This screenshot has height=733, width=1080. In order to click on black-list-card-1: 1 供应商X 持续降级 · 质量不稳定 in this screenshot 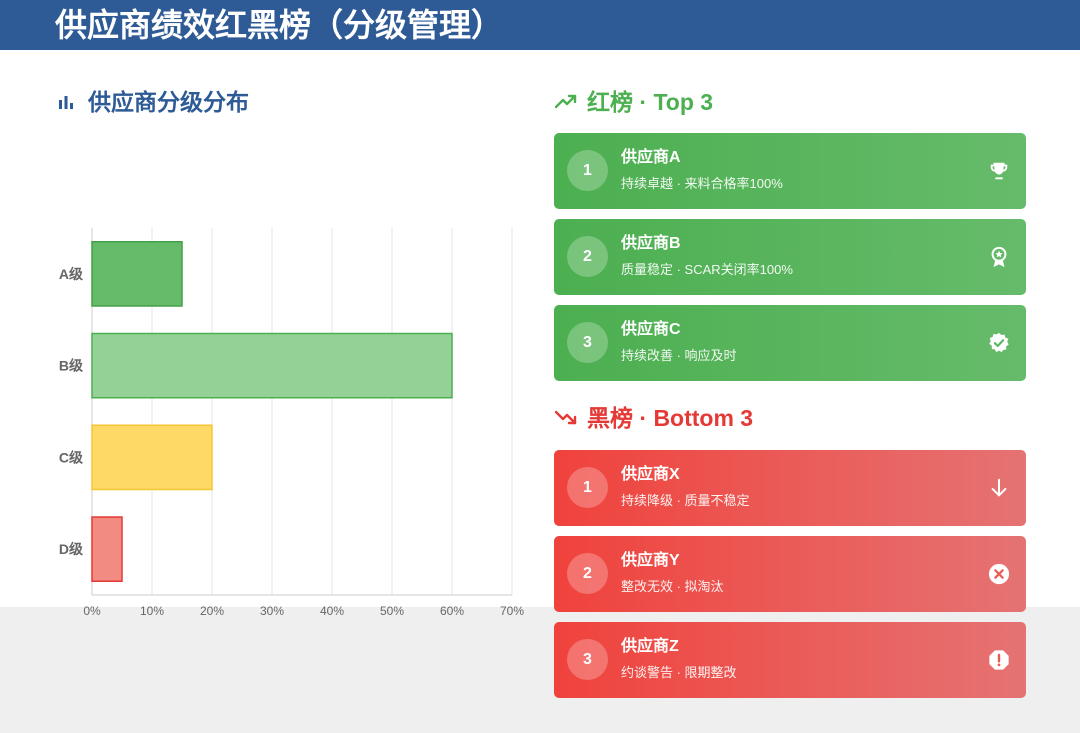, I will do `click(790, 488)`.